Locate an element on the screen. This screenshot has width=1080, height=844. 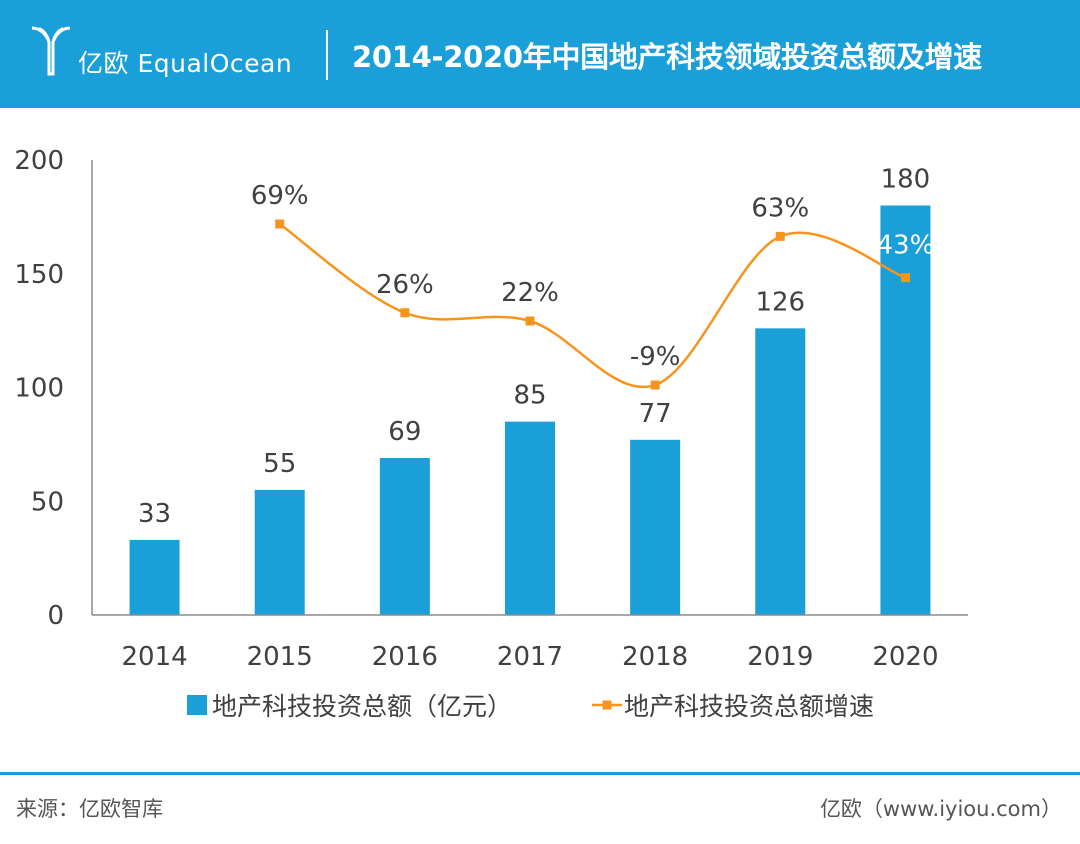
x-tick-label: 2019 is located at coordinates (780, 657).